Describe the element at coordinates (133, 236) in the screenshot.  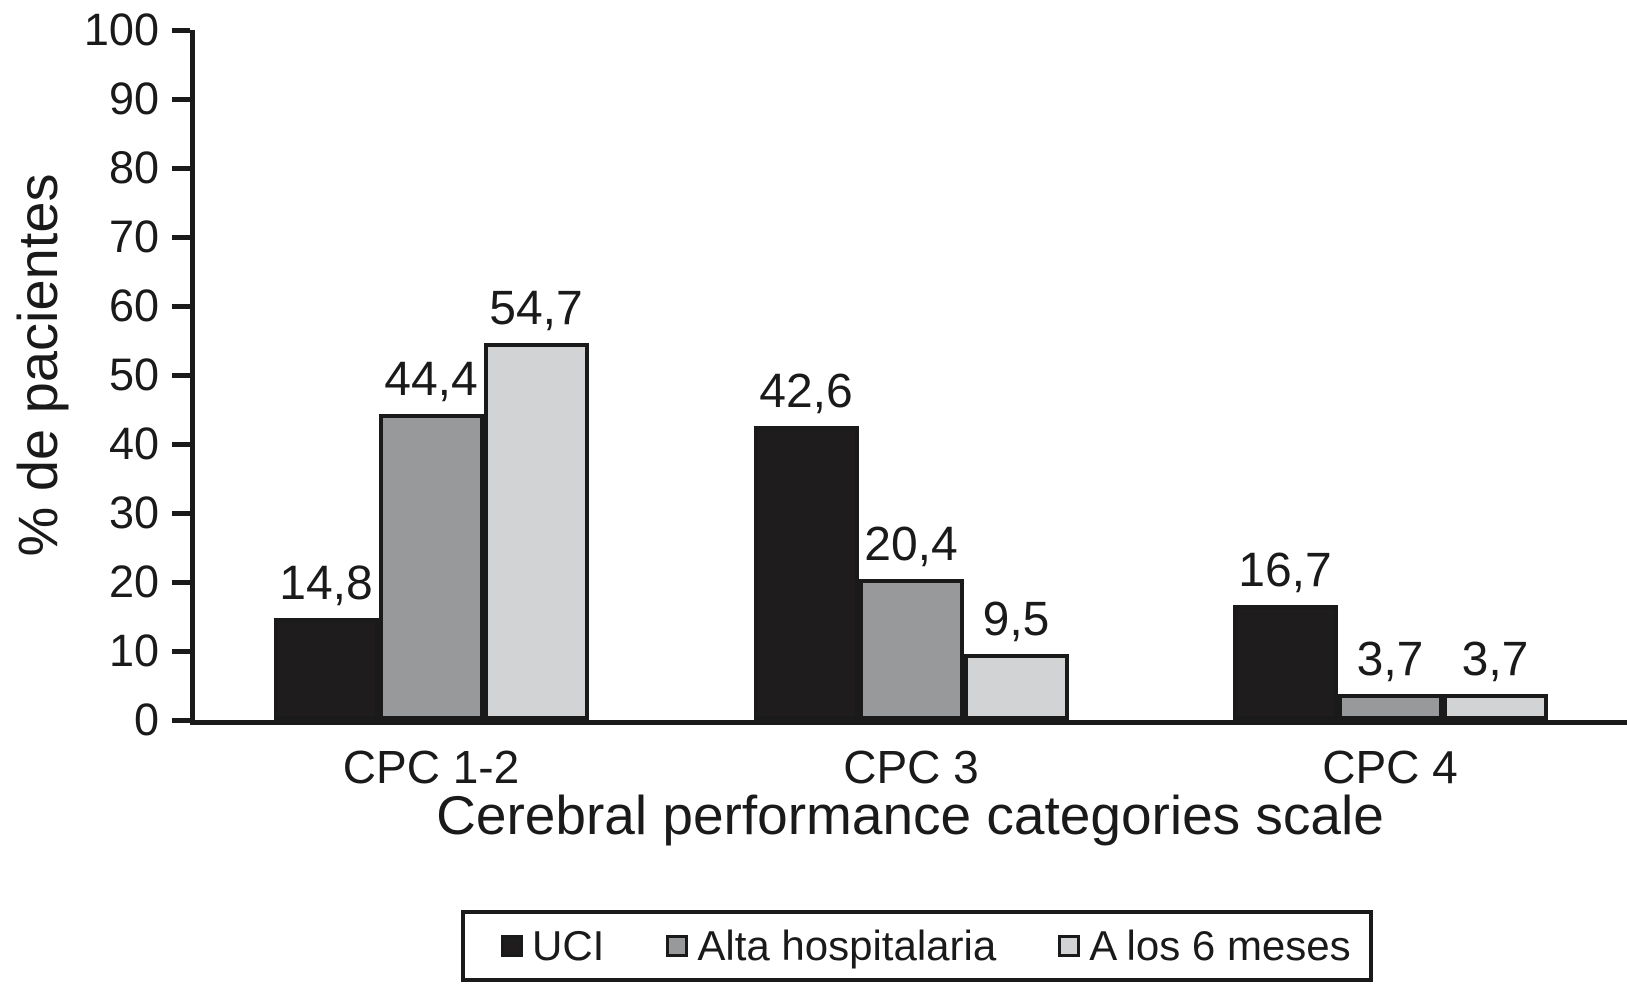
I see `y-tick-label: 70` at that location.